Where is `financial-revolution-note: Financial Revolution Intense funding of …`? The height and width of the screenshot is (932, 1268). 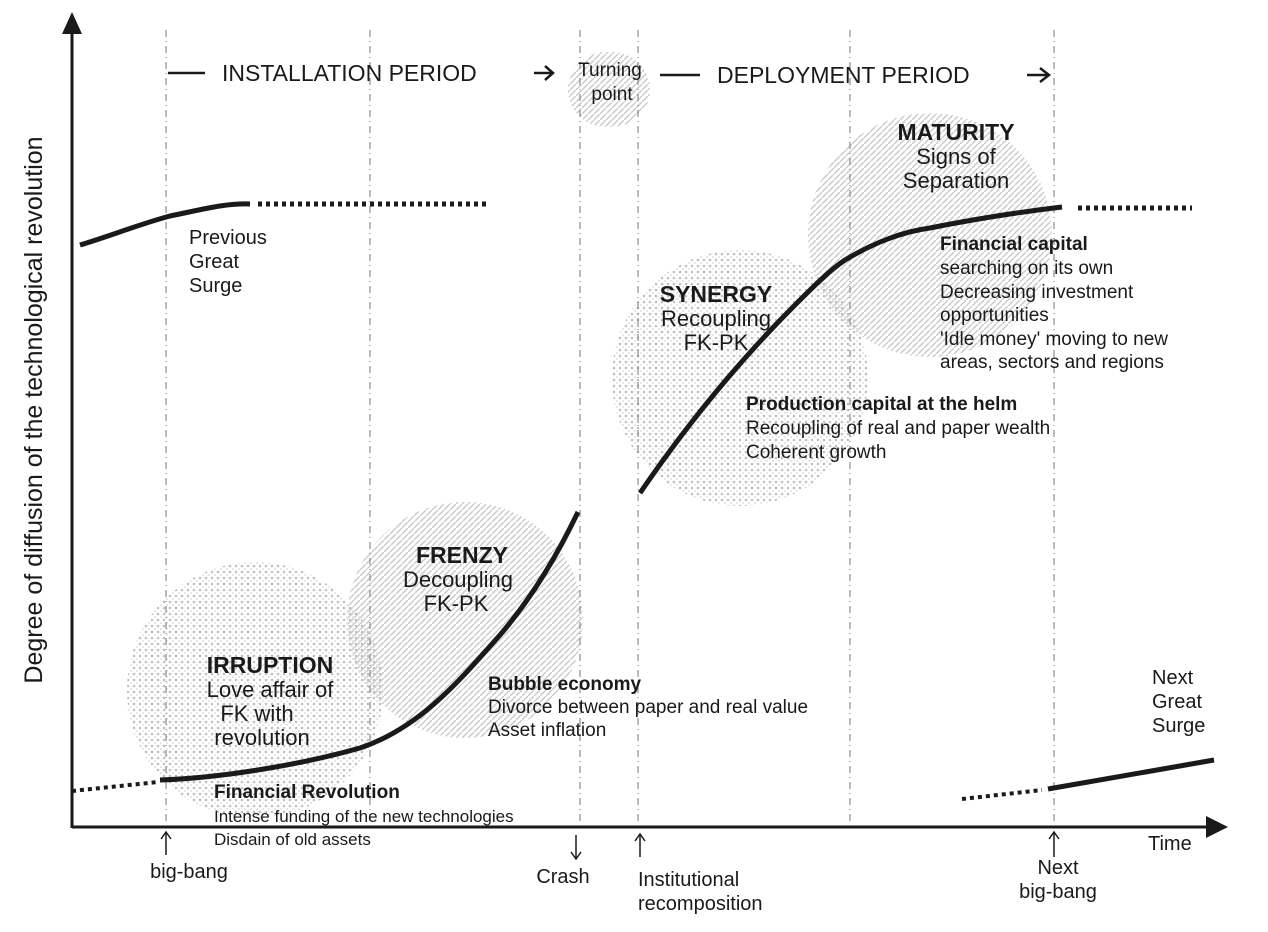 financial-revolution-note: Financial Revolution Intense funding of … is located at coordinates (364, 815).